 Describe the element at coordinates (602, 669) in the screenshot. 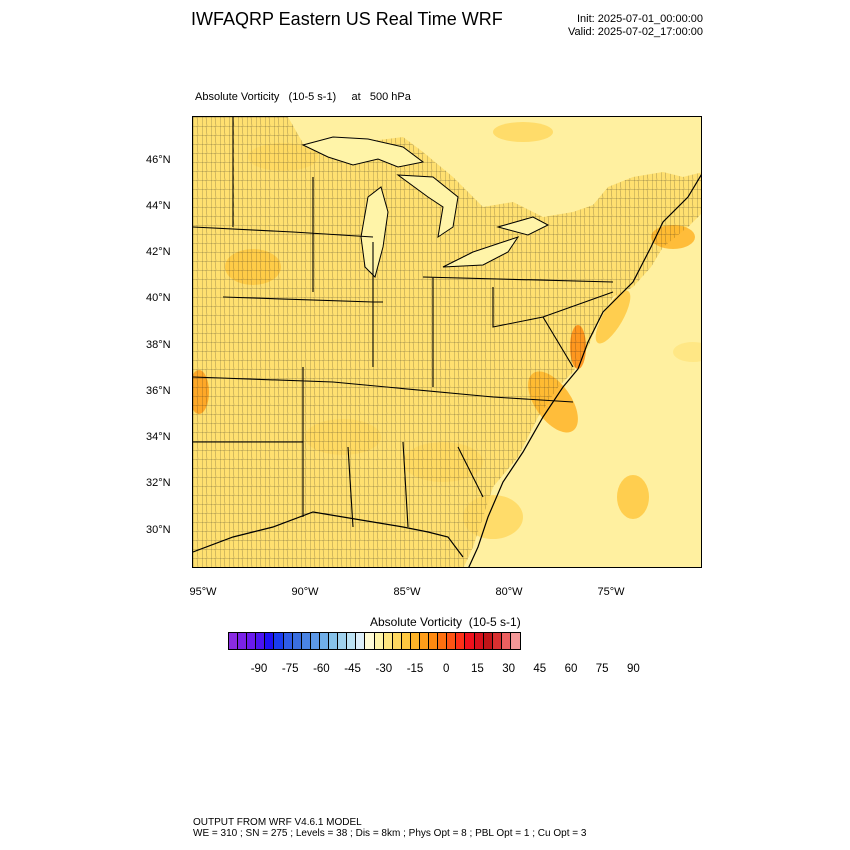

I see `colorbar-tick-label: 75` at that location.